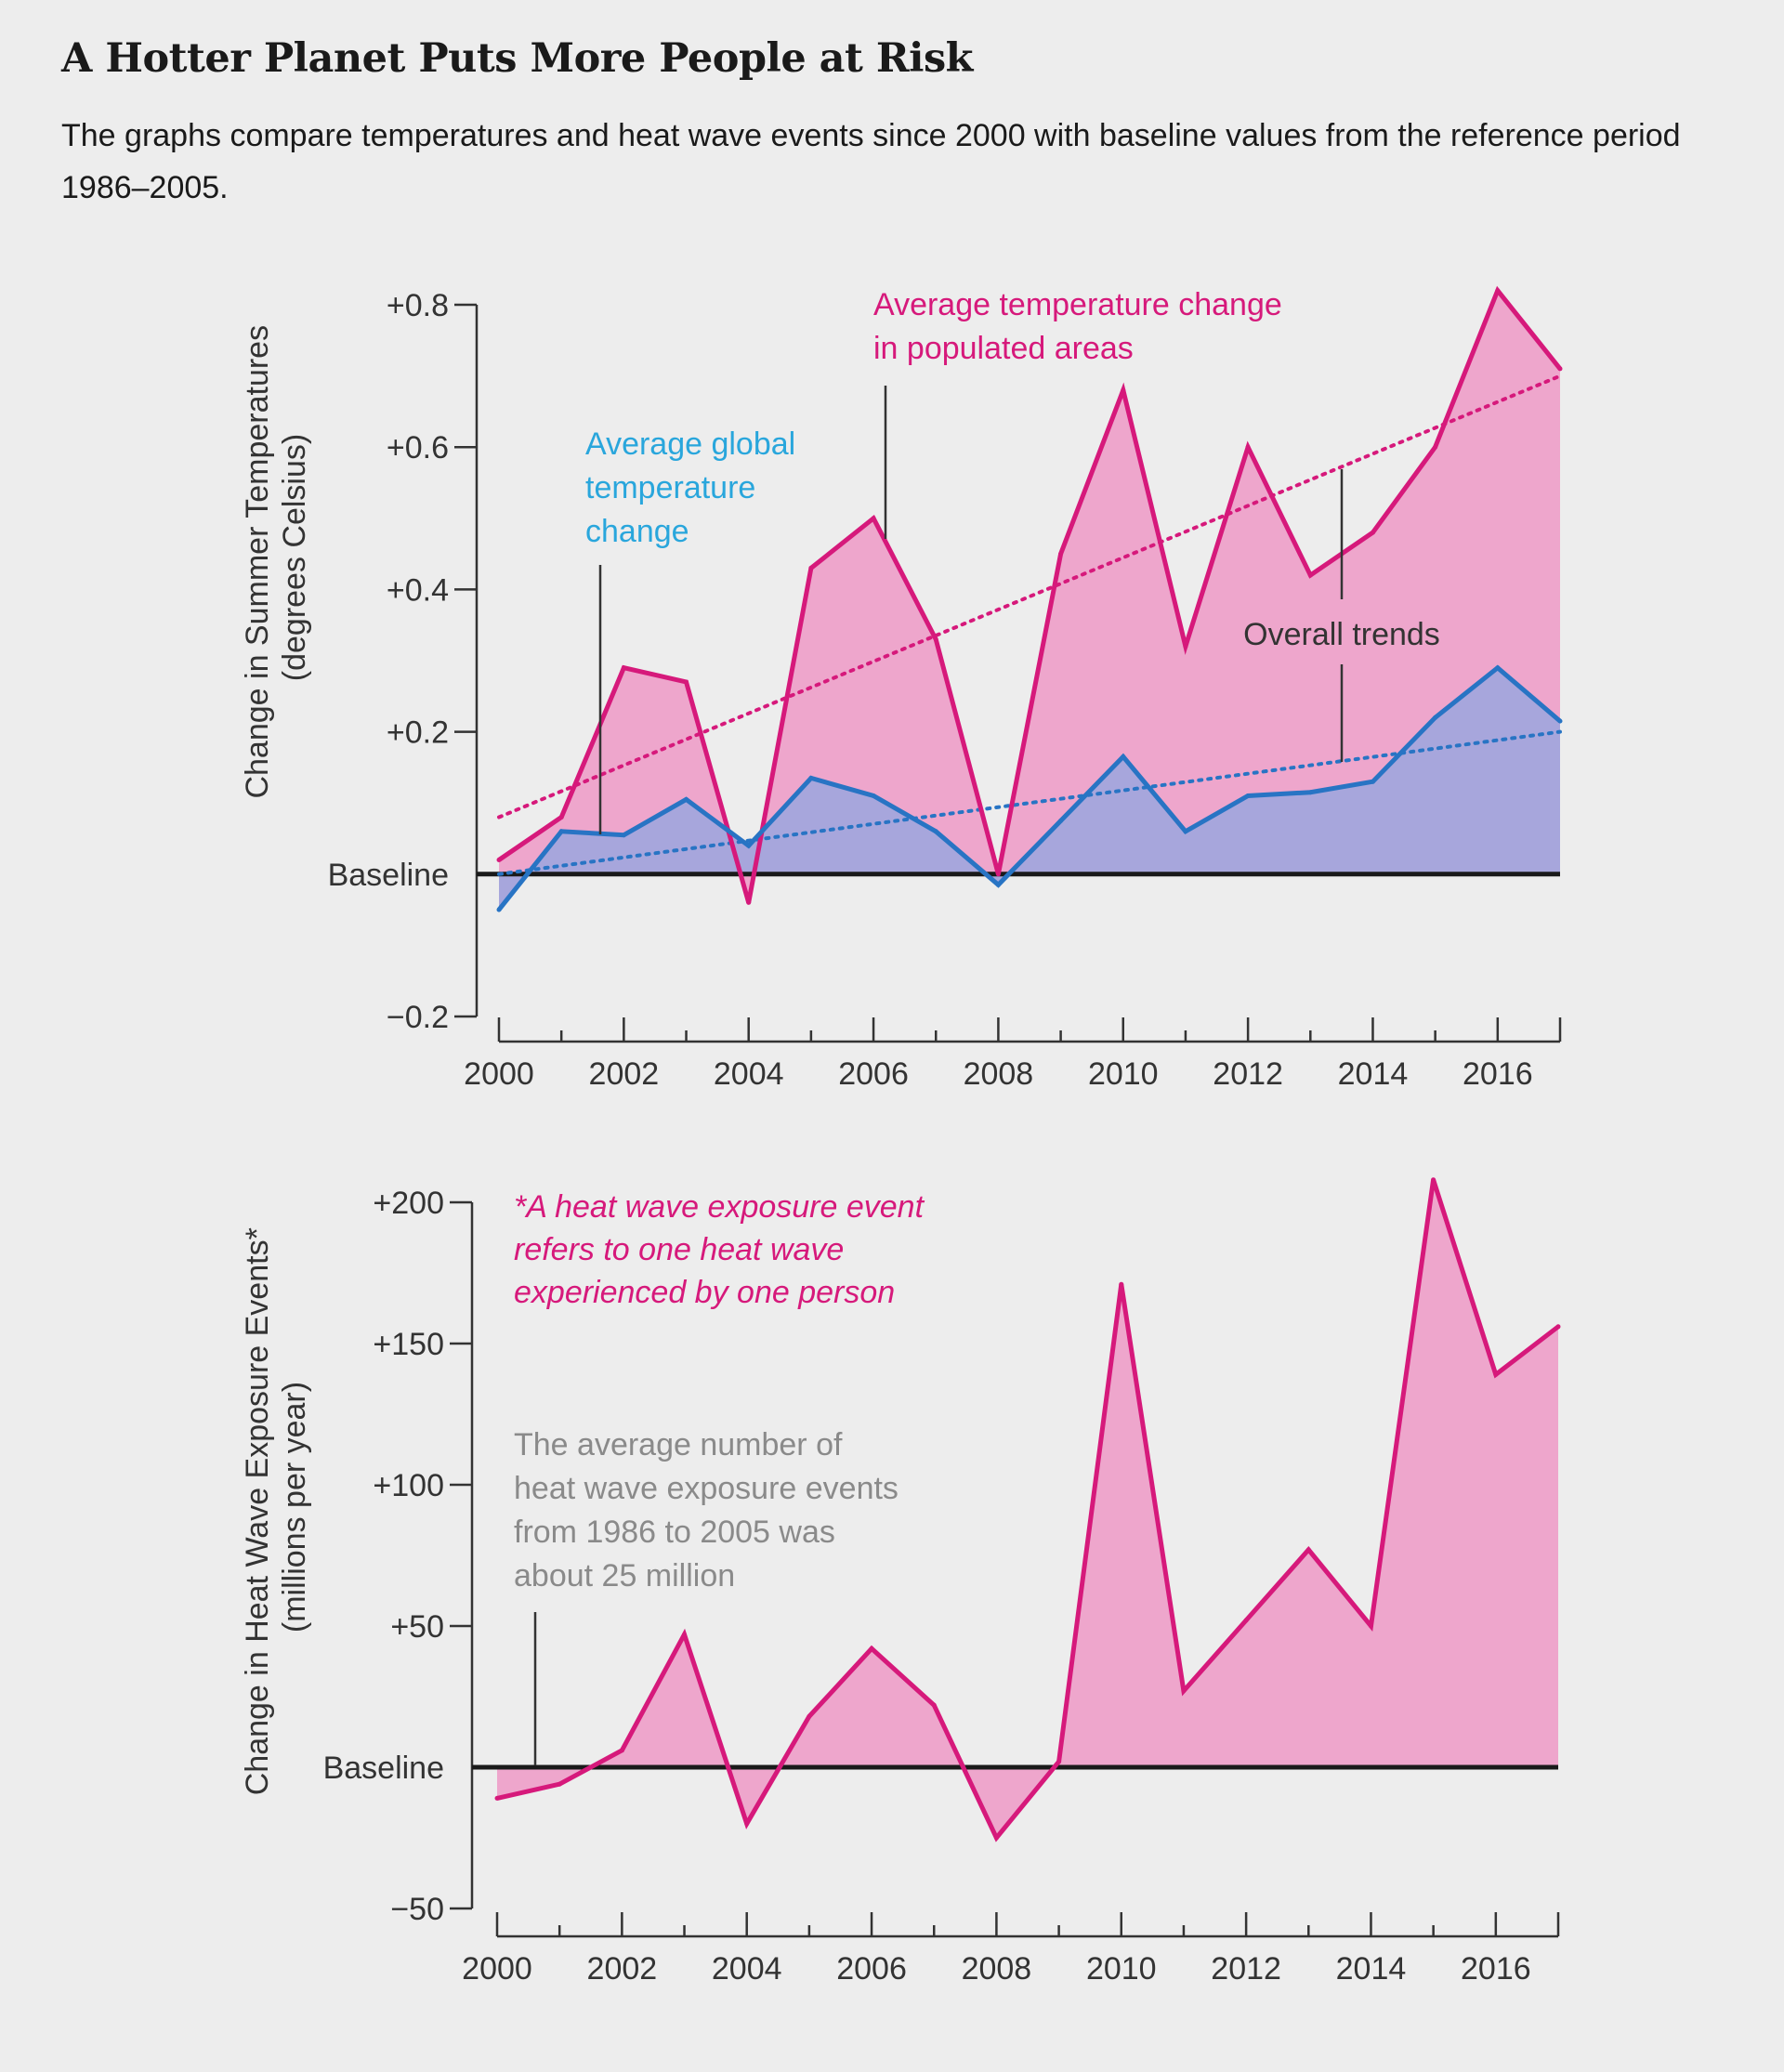  What do you see at coordinates (1342, 634) in the screenshot?
I see `overall-trends-label: Overall trends` at bounding box center [1342, 634].